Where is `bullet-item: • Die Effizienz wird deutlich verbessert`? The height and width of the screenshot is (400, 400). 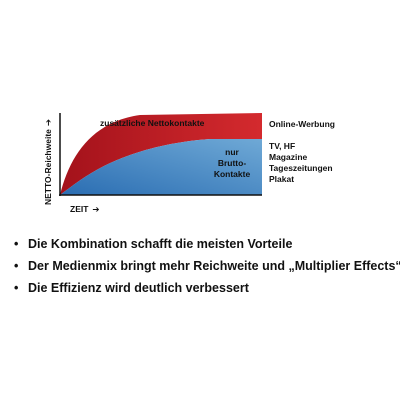 bullet-item: • Die Effizienz wird deutlich verbessert is located at coordinates (207, 288).